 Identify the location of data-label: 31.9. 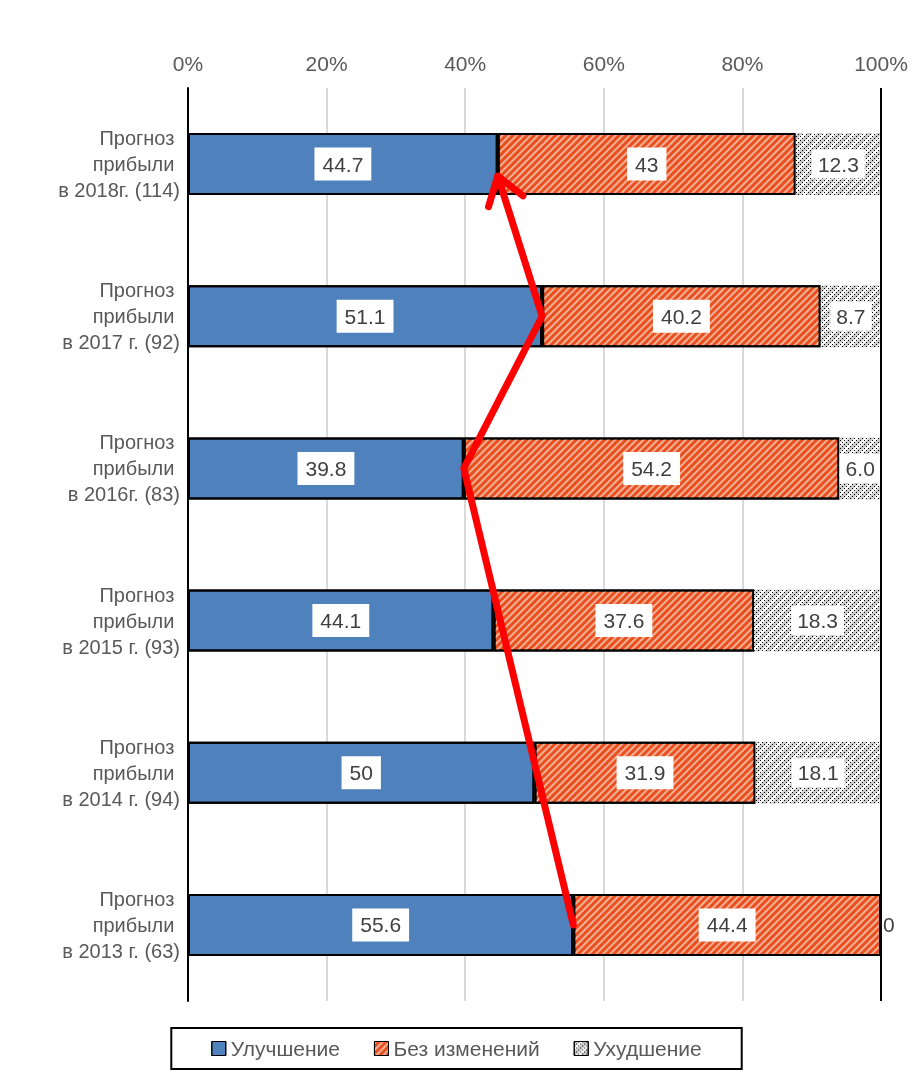
(645, 773).